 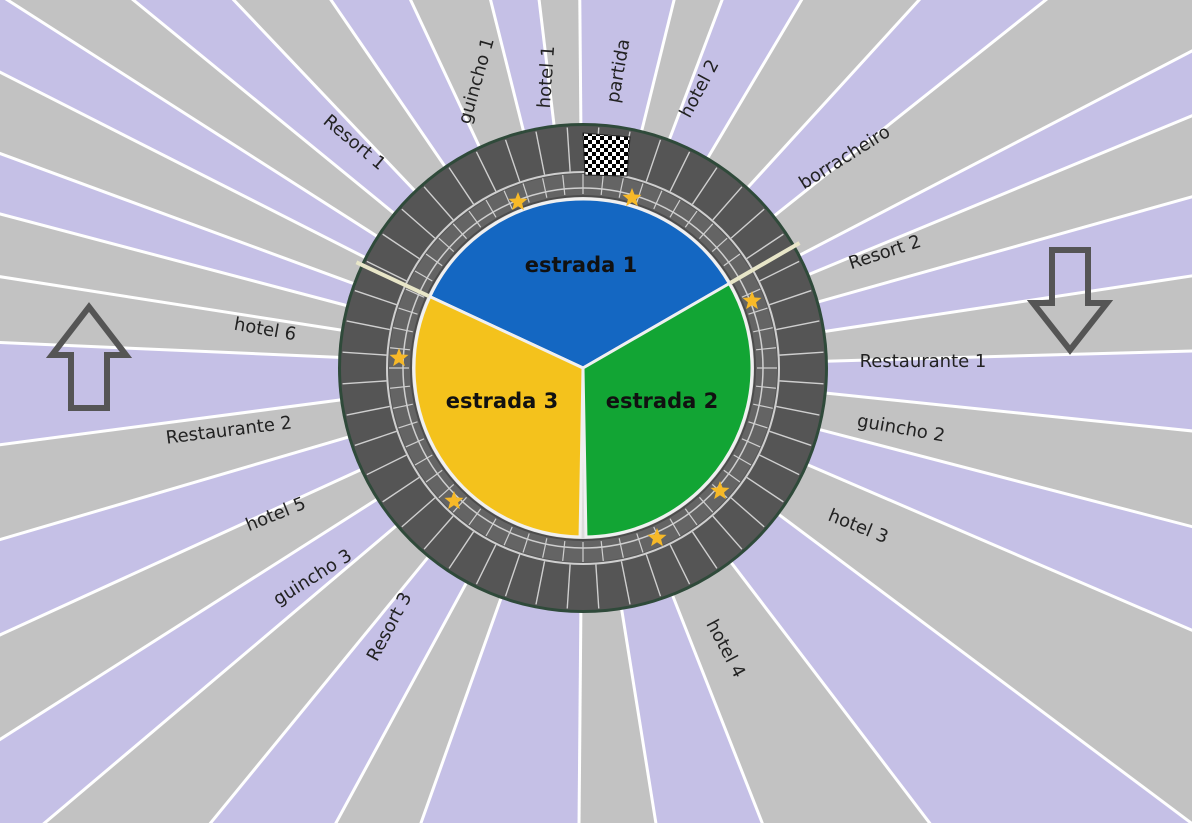 What do you see at coordinates (502, 401) in the screenshot?
I see `estrada-3-label: estrada 3` at bounding box center [502, 401].